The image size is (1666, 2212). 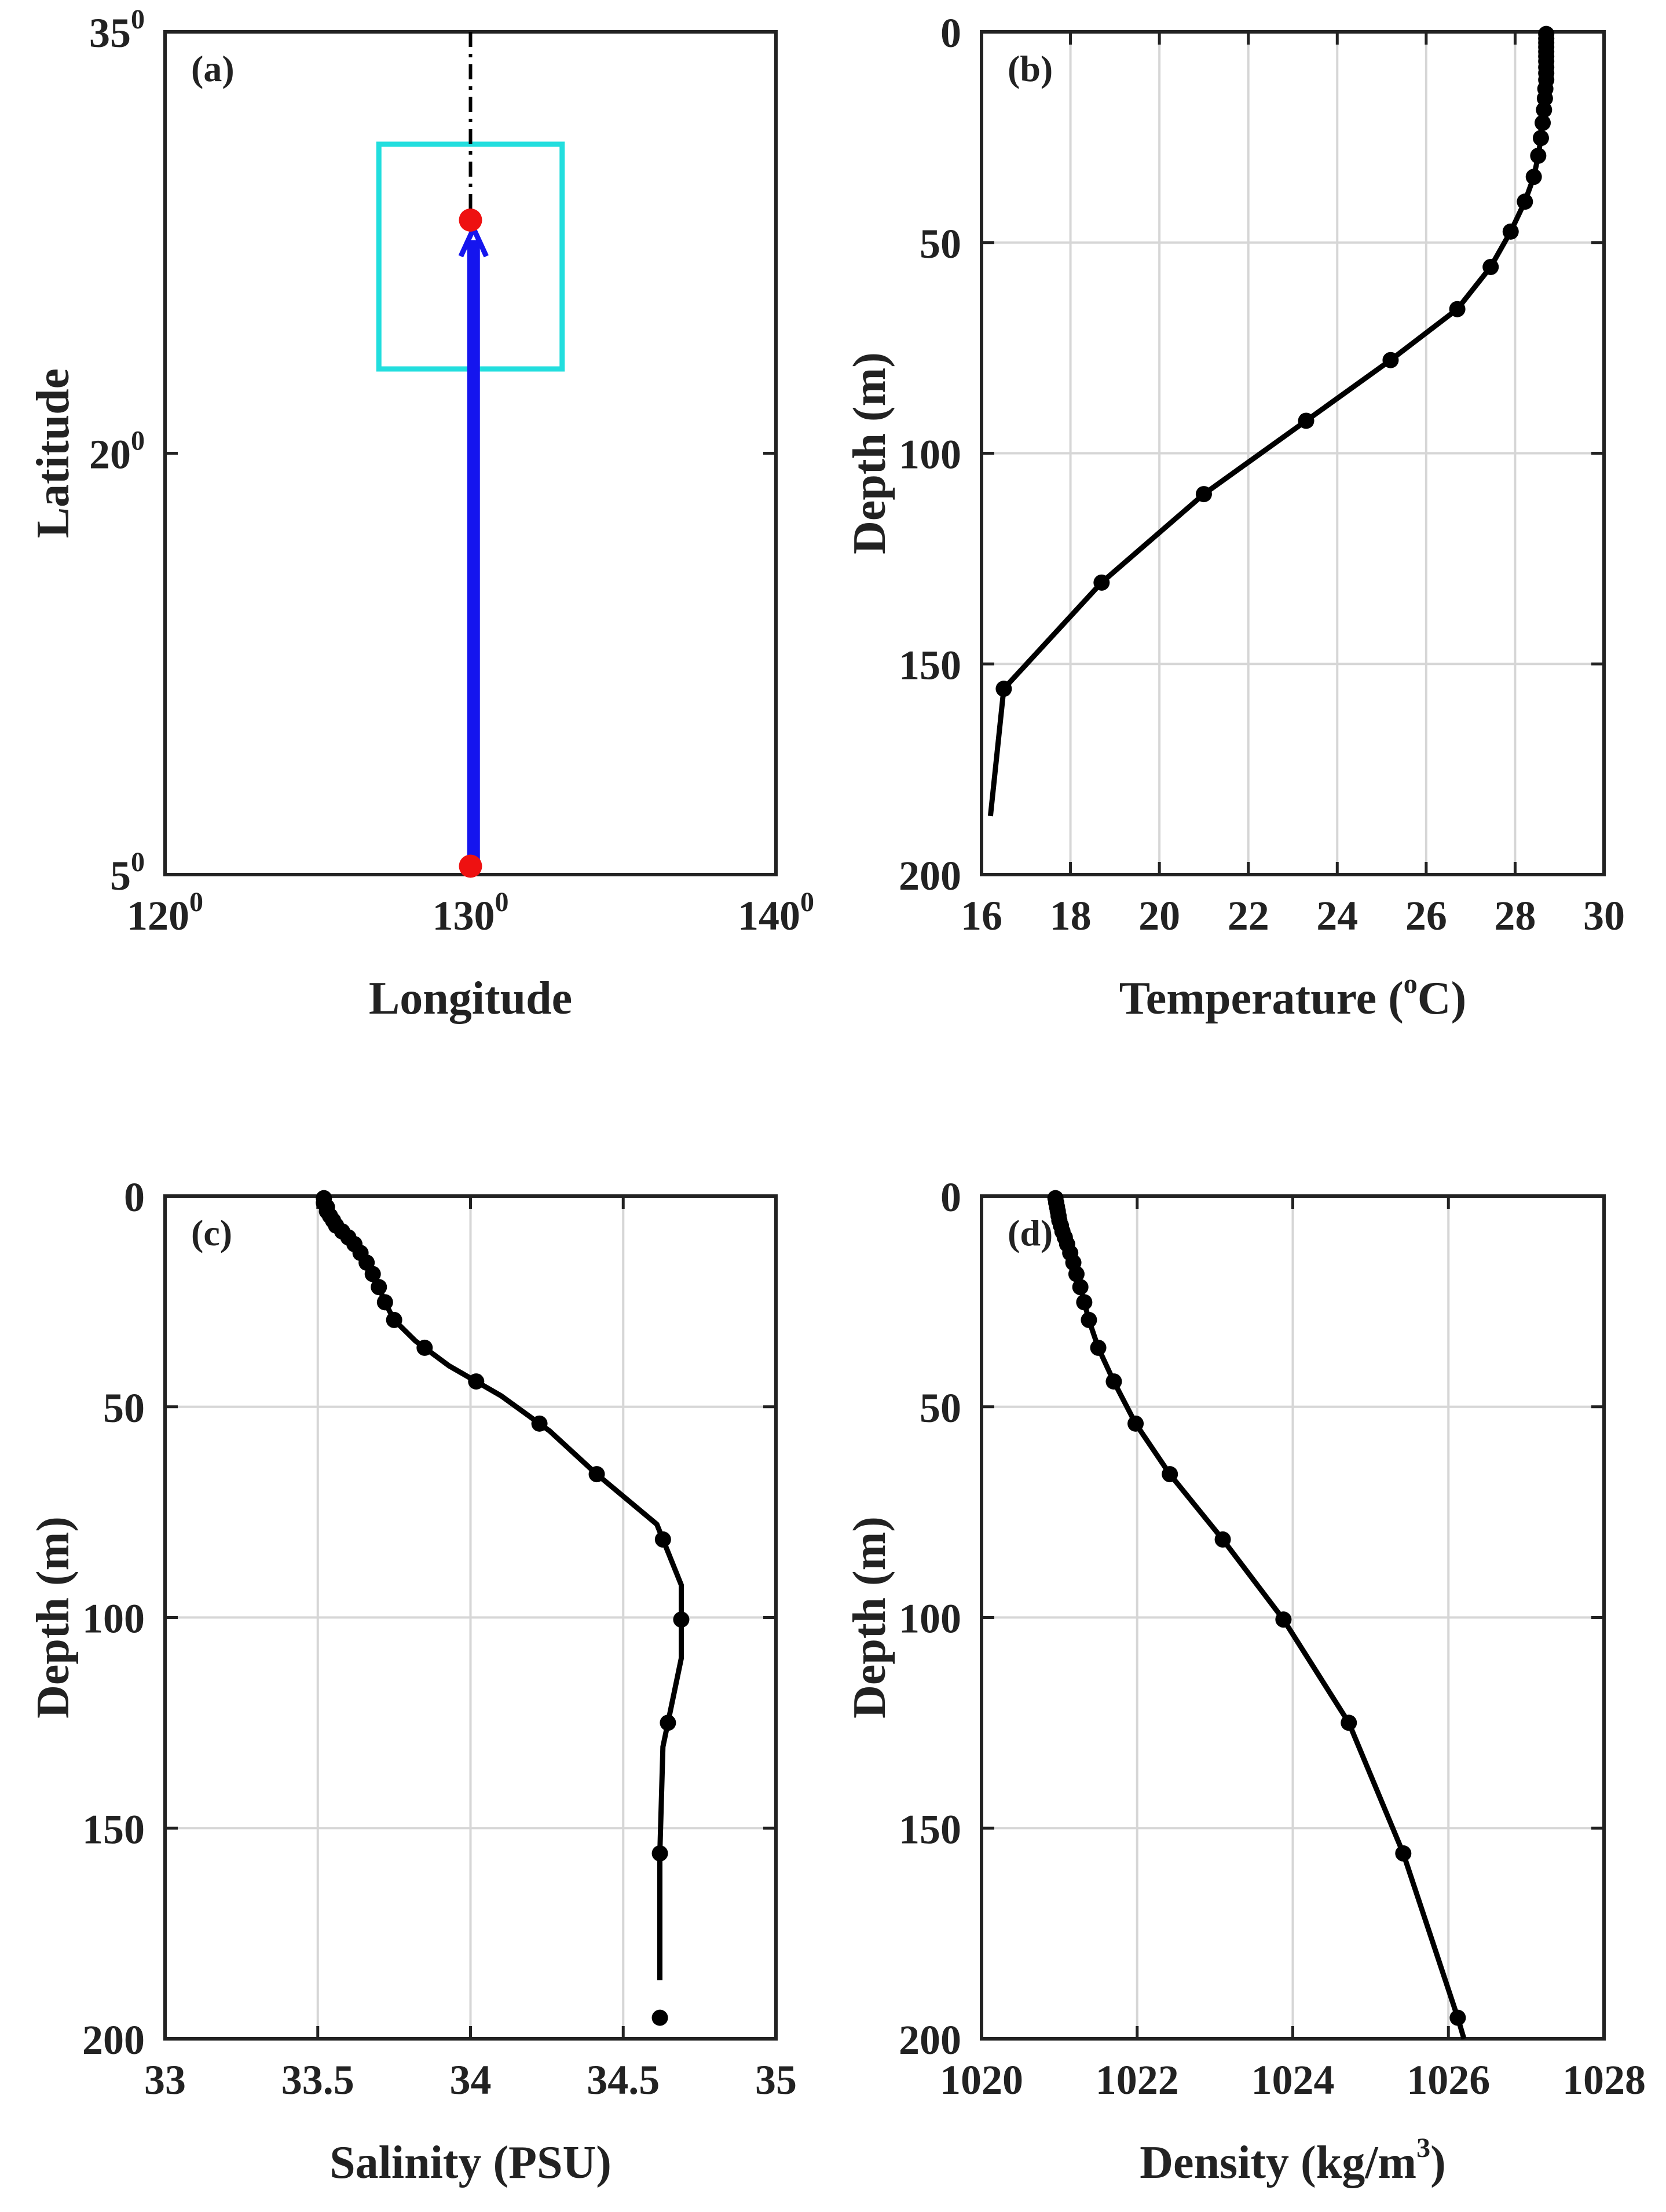 What do you see at coordinates (1071, 916) in the screenshot?
I see `x-tick-label-text: 18` at bounding box center [1071, 916].